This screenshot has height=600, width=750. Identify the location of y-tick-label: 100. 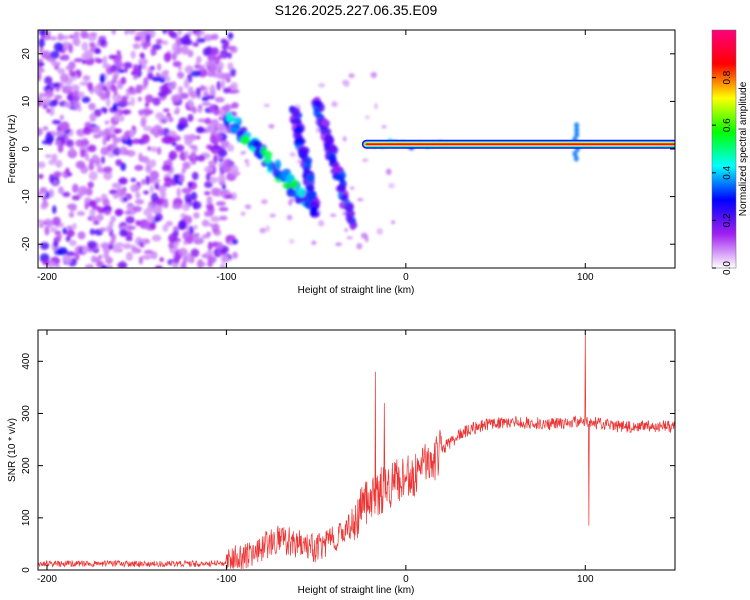
(26, 517).